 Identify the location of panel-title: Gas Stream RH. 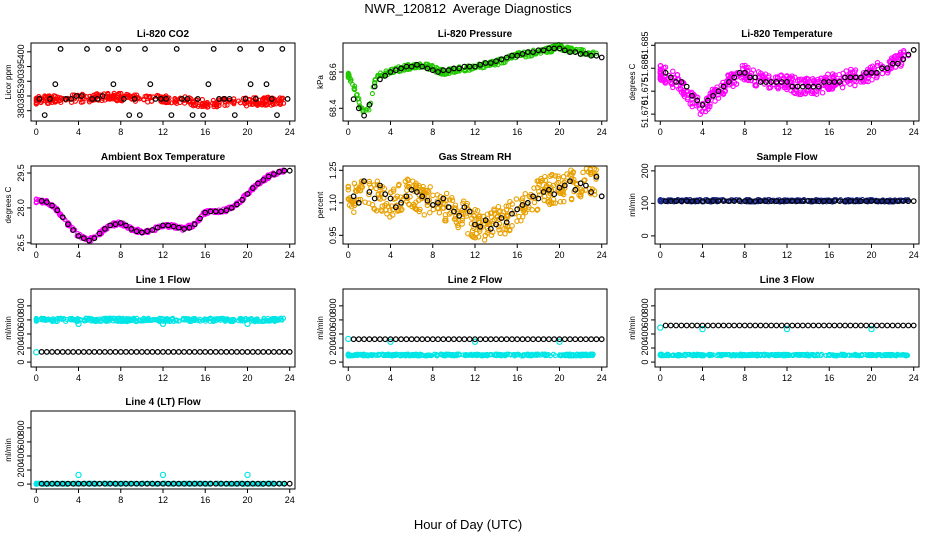
(475, 157).